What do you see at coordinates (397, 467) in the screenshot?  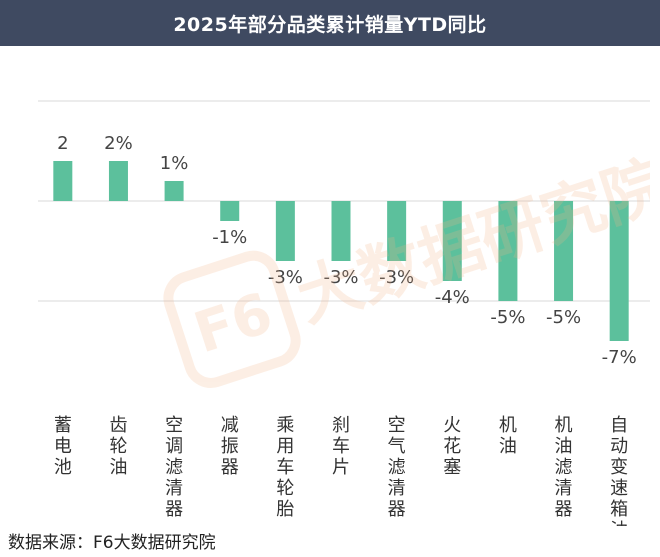 I see `category-label-6: 空气滤清器` at bounding box center [397, 467].